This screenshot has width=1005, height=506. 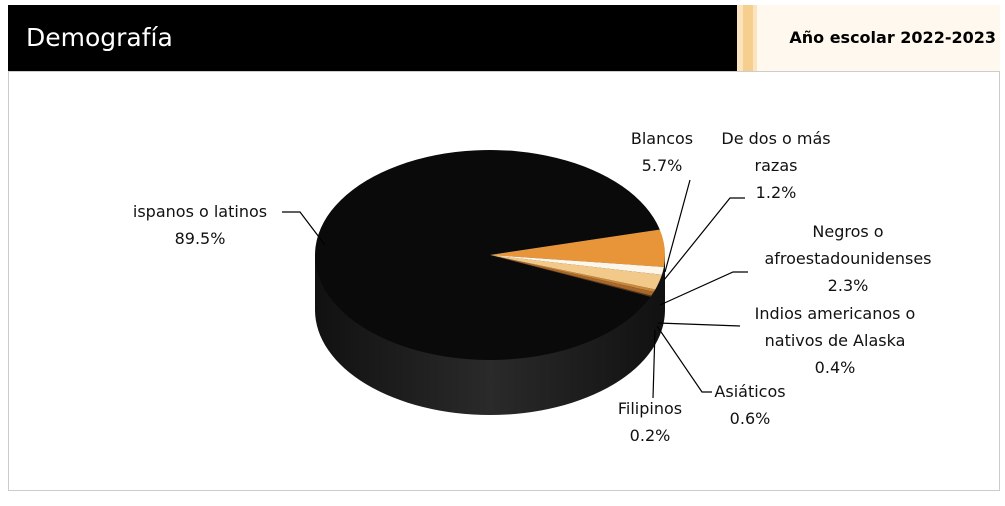 I want to click on stripe, so click(x=748, y=38).